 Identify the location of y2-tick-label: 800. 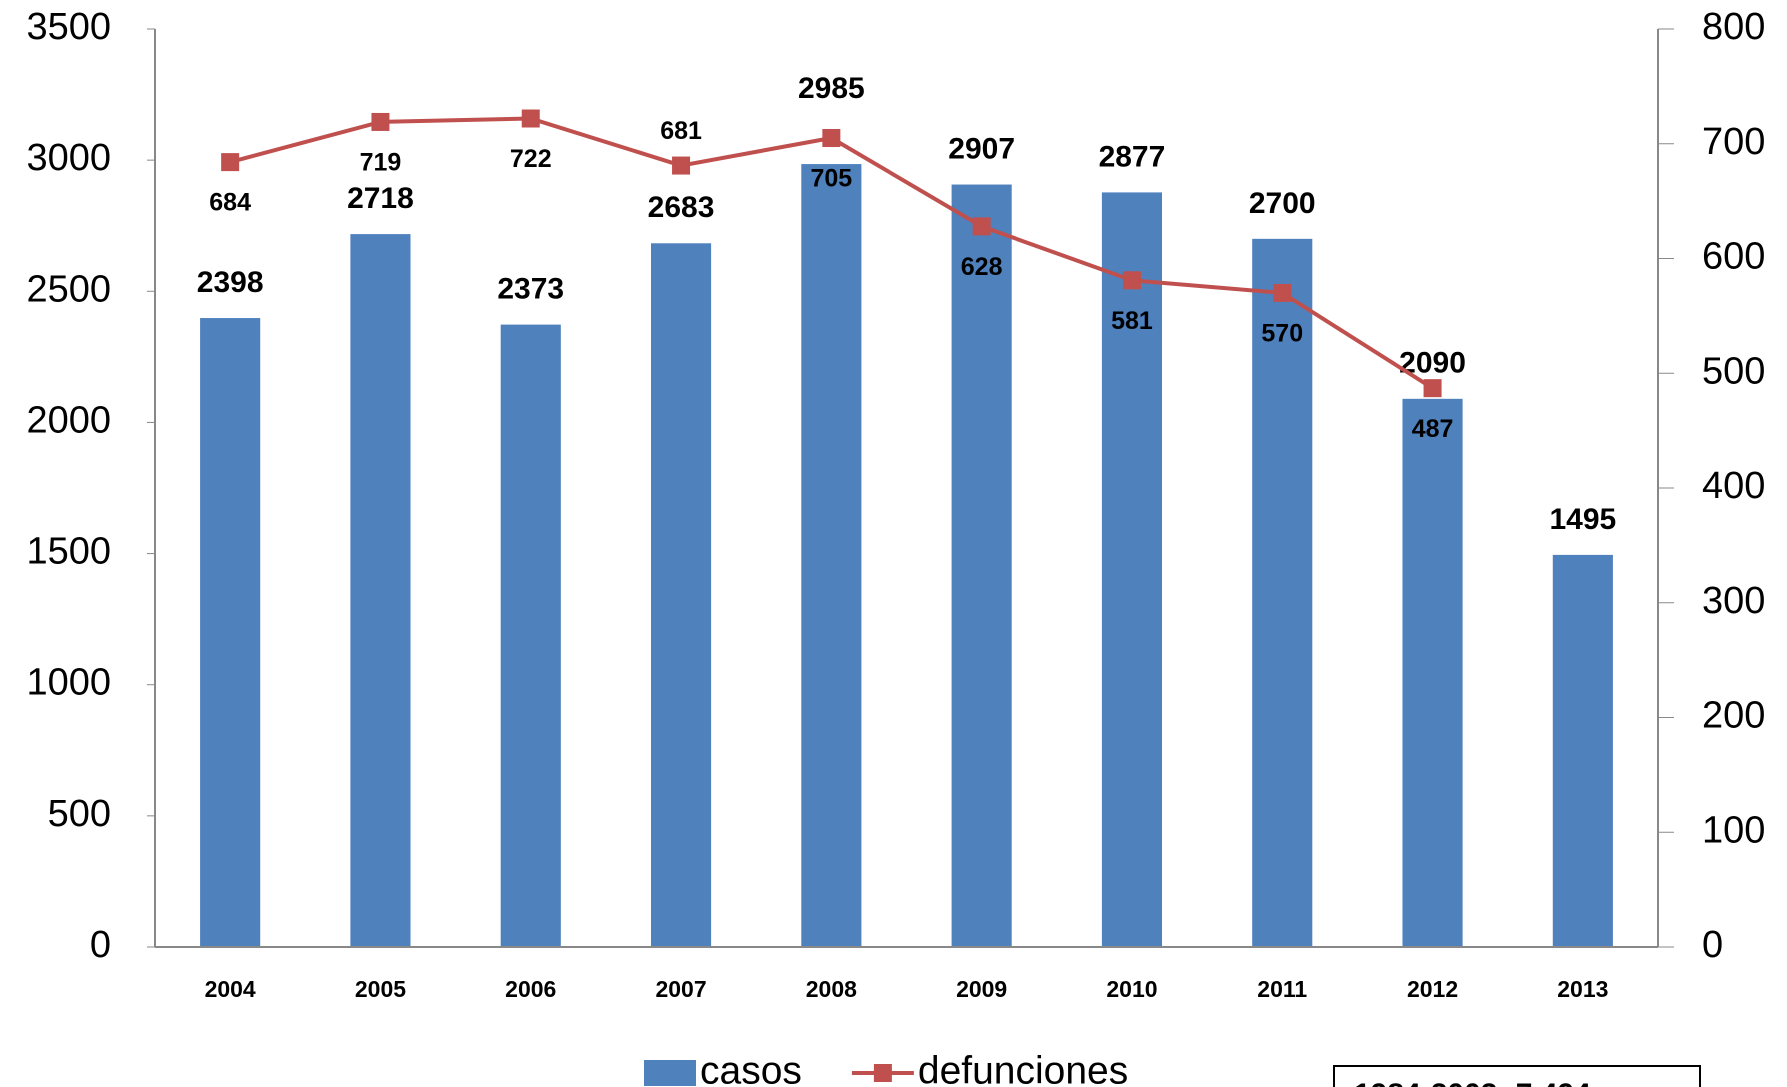
(1733, 27).